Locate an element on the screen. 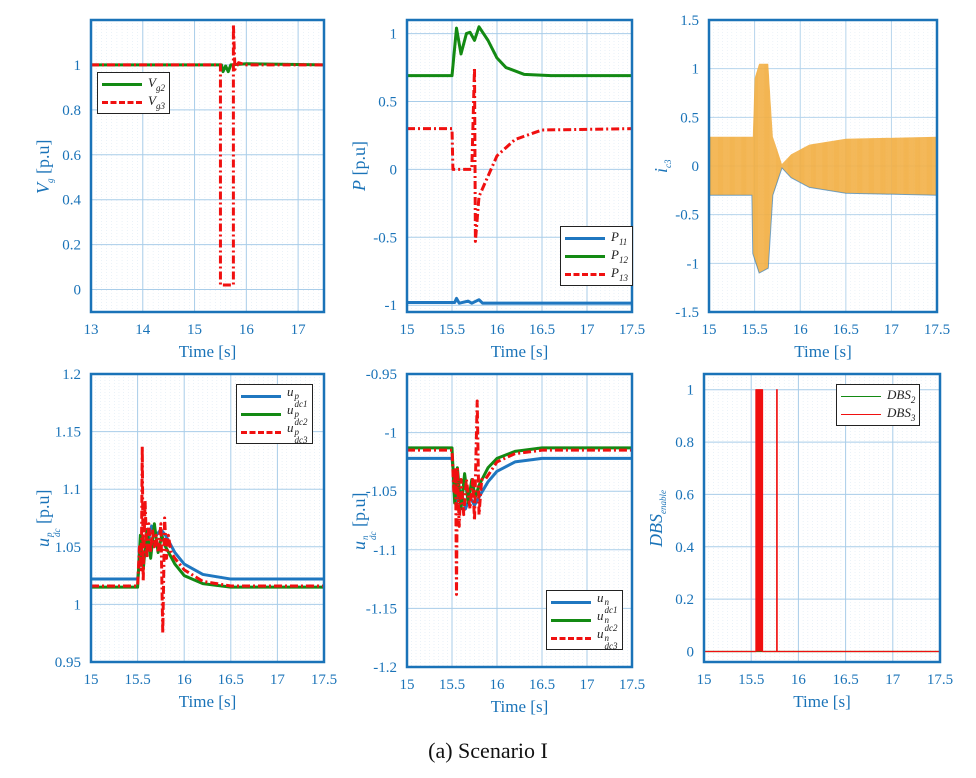 The height and width of the screenshot is (778, 976). y-axis-label: P [p.u] is located at coordinates (359, 166).